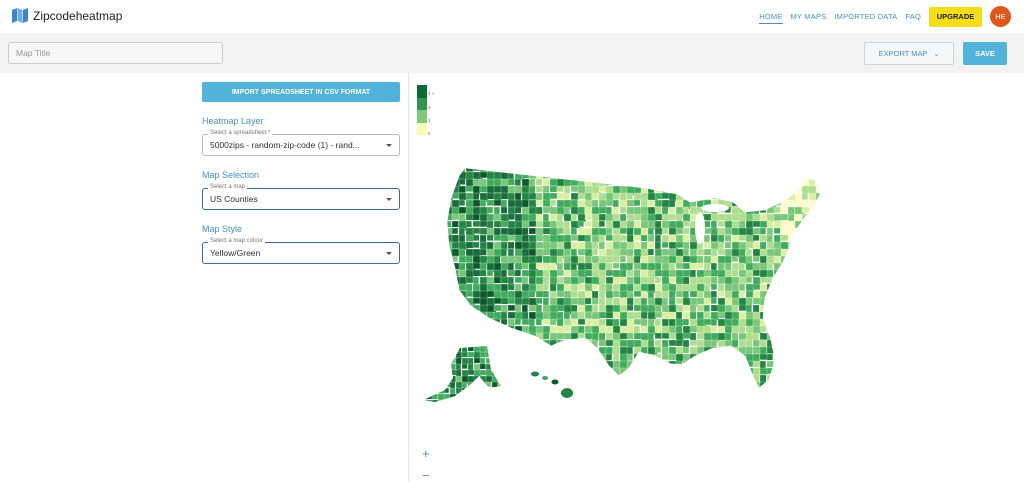 This screenshot has width=1024, height=483. Describe the element at coordinates (955, 16) in the screenshot. I see `upgrade-button: UPGRADE` at that location.